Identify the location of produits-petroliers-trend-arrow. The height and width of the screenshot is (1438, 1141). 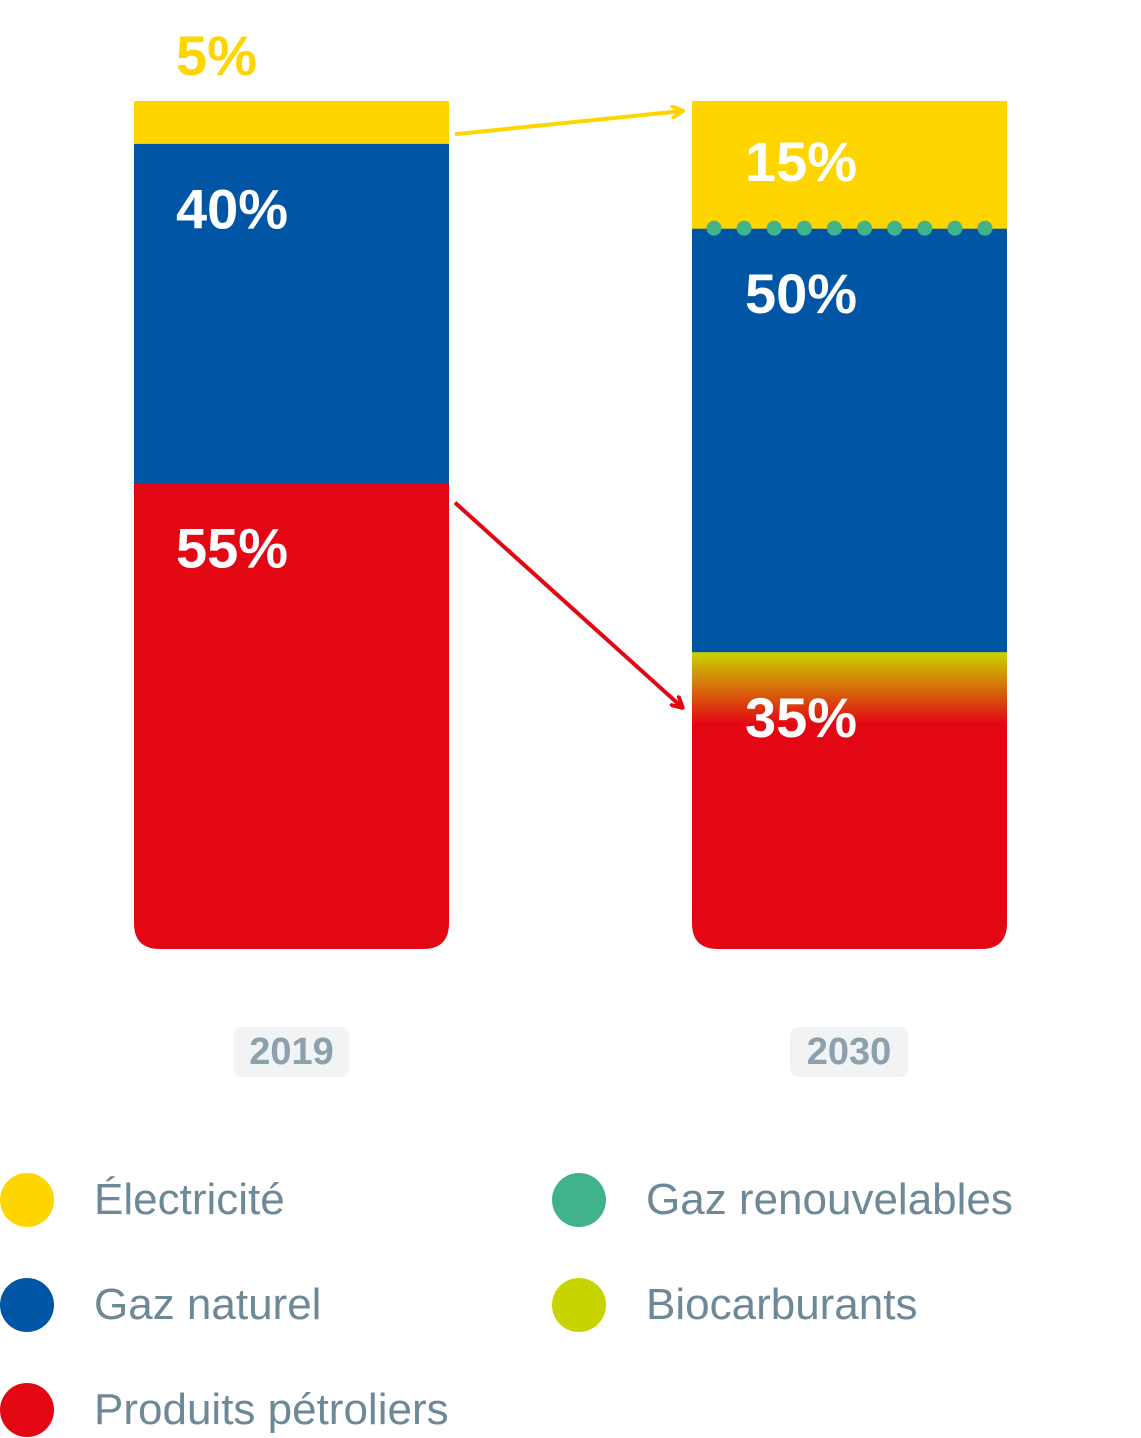
(567, 604).